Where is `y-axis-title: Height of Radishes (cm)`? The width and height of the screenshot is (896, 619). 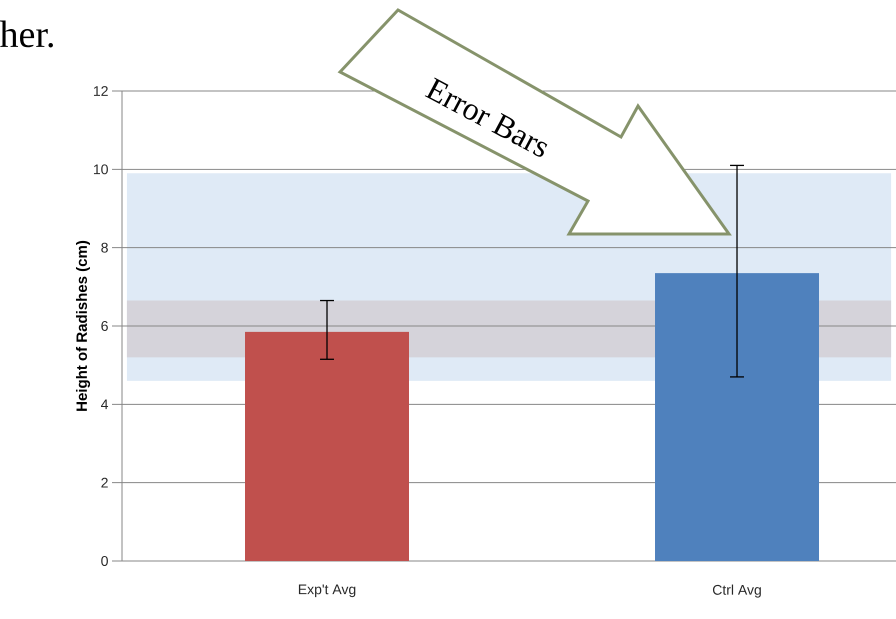 y-axis-title: Height of Radishes (cm) is located at coordinates (83, 325).